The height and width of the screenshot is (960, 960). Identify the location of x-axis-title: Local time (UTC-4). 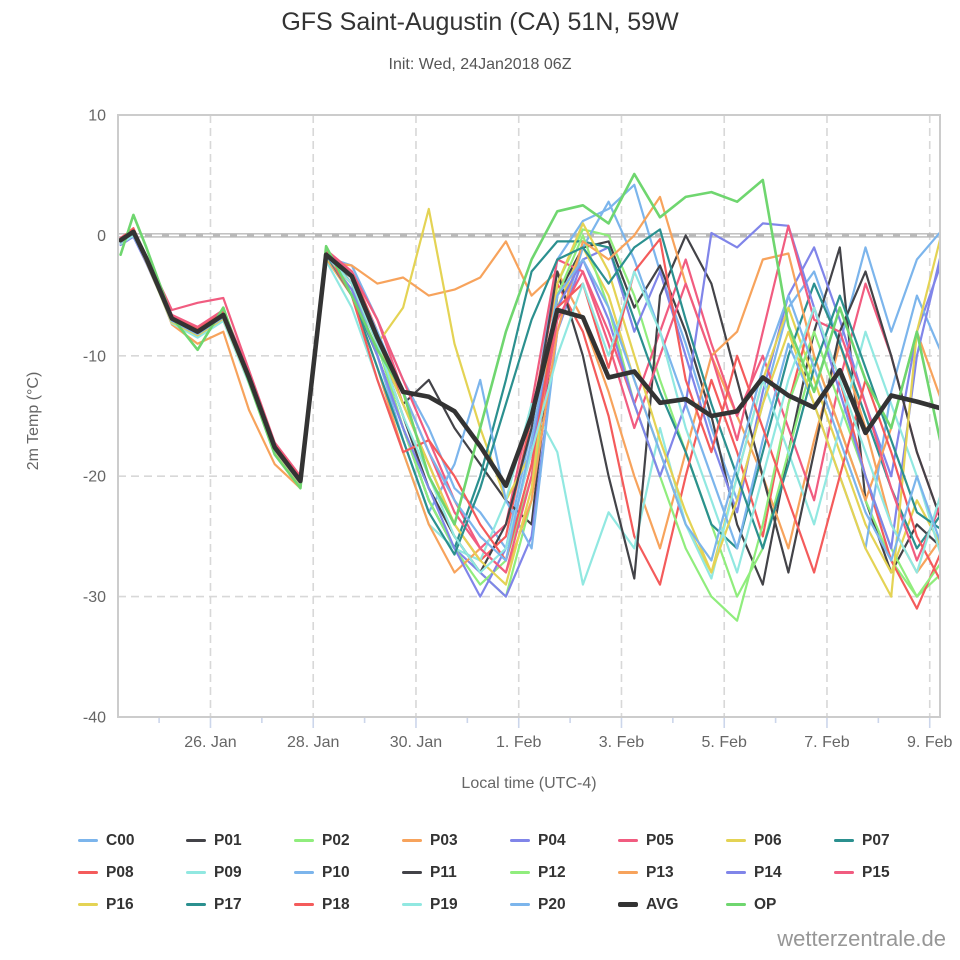
(528, 783).